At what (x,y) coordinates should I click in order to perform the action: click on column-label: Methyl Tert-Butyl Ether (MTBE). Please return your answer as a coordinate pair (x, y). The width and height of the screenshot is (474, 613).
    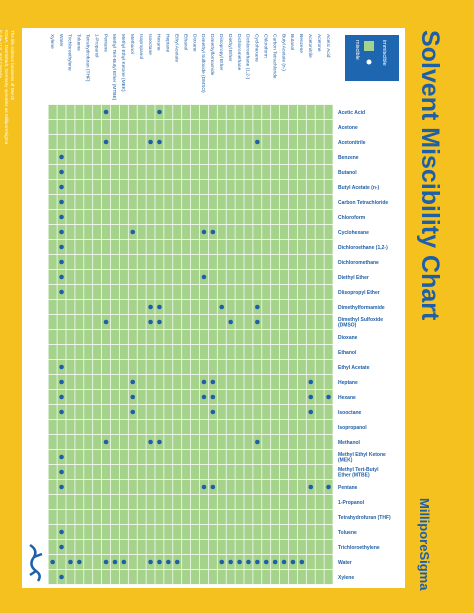
    Looking at the image, I should click on (114, 67).